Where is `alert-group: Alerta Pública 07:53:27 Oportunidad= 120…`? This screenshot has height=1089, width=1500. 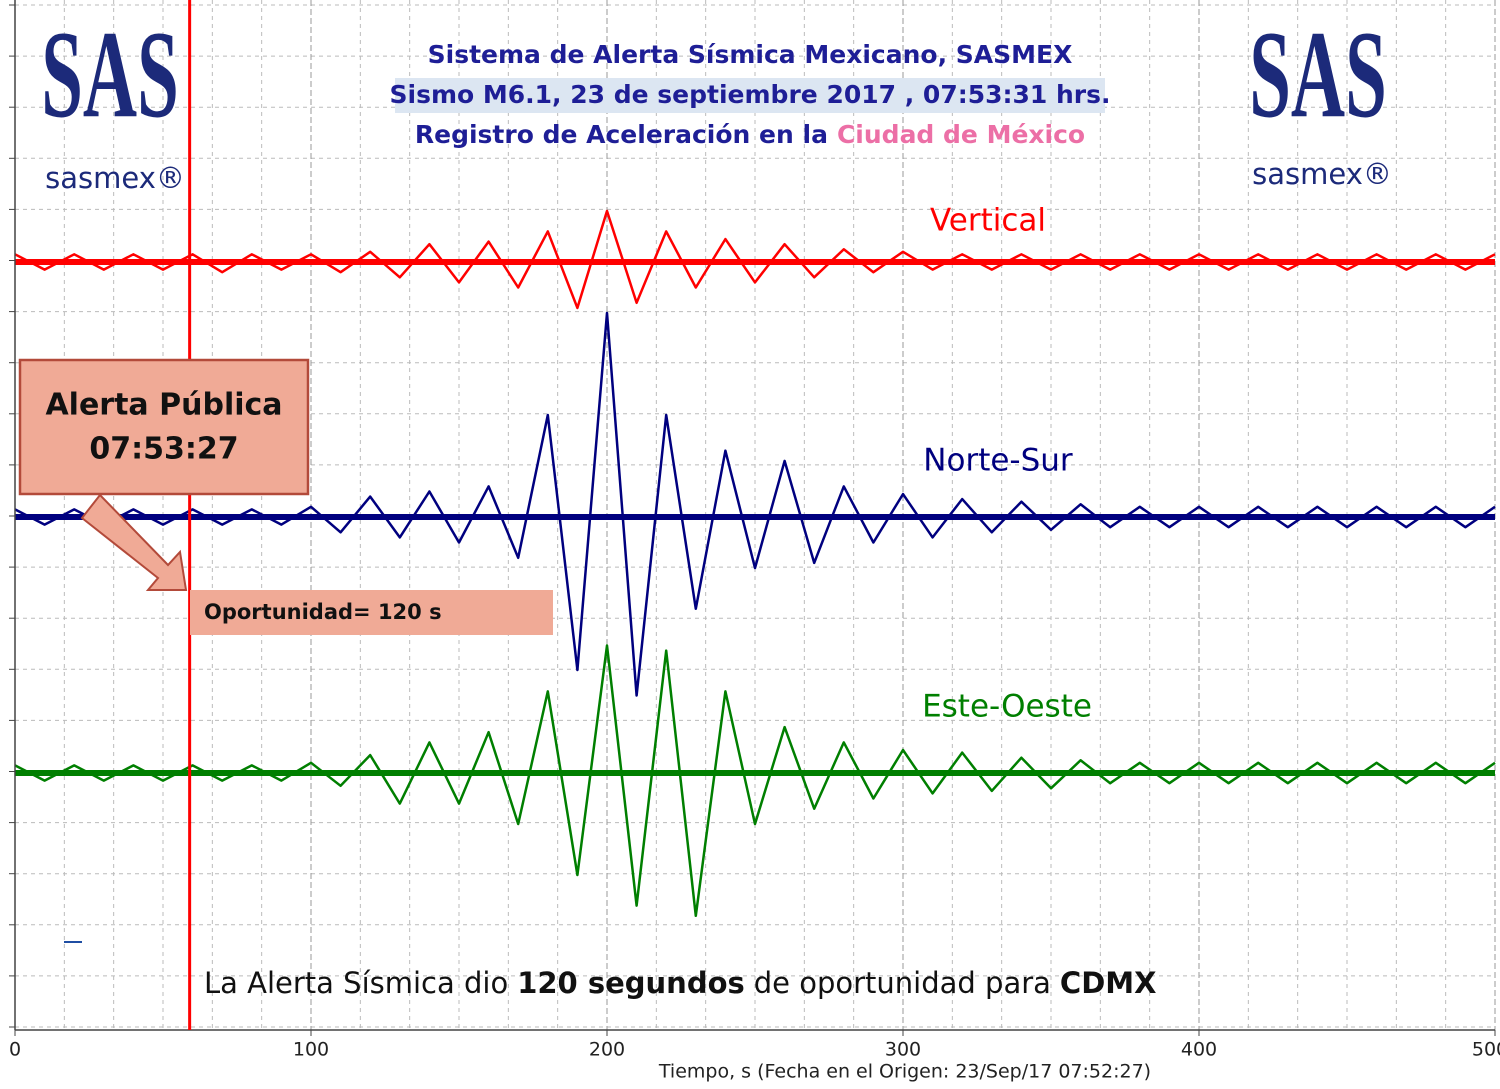
alert-group: Alerta Pública 07:53:27 Oportunidad= 120… is located at coordinates (285, 496).